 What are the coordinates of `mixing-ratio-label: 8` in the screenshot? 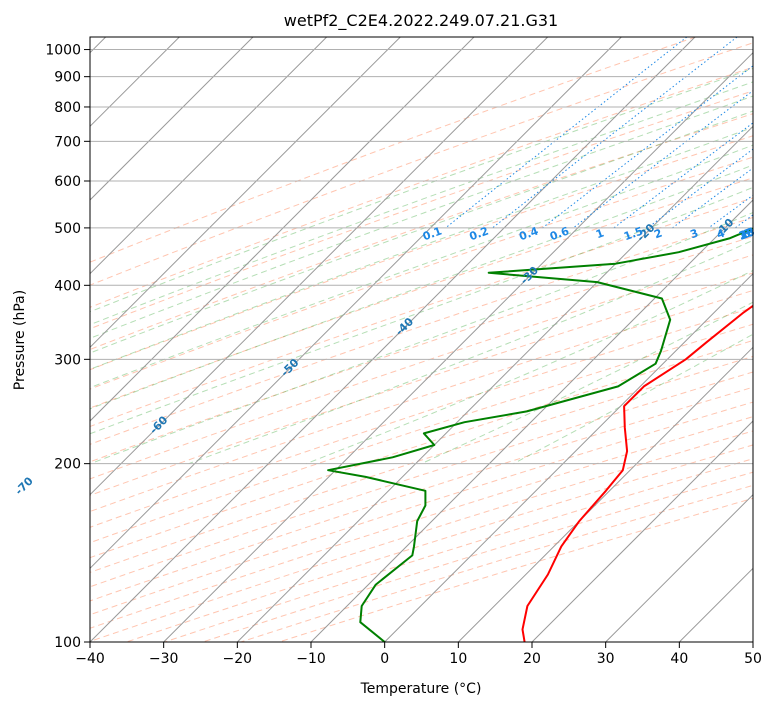 It's located at (747, 234).